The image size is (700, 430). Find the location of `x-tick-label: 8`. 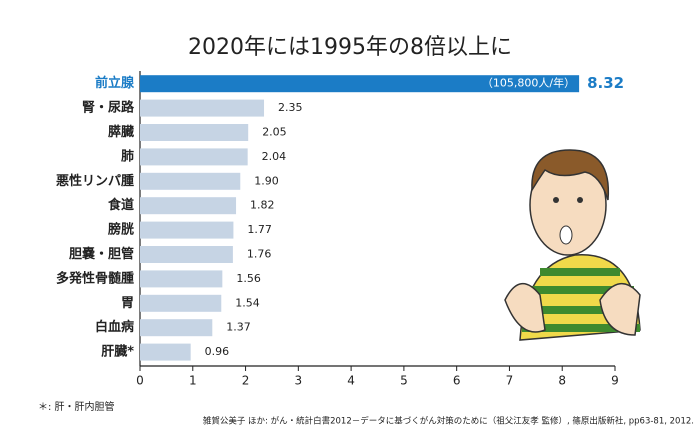

x-tick-label: 8 is located at coordinates (562, 381).